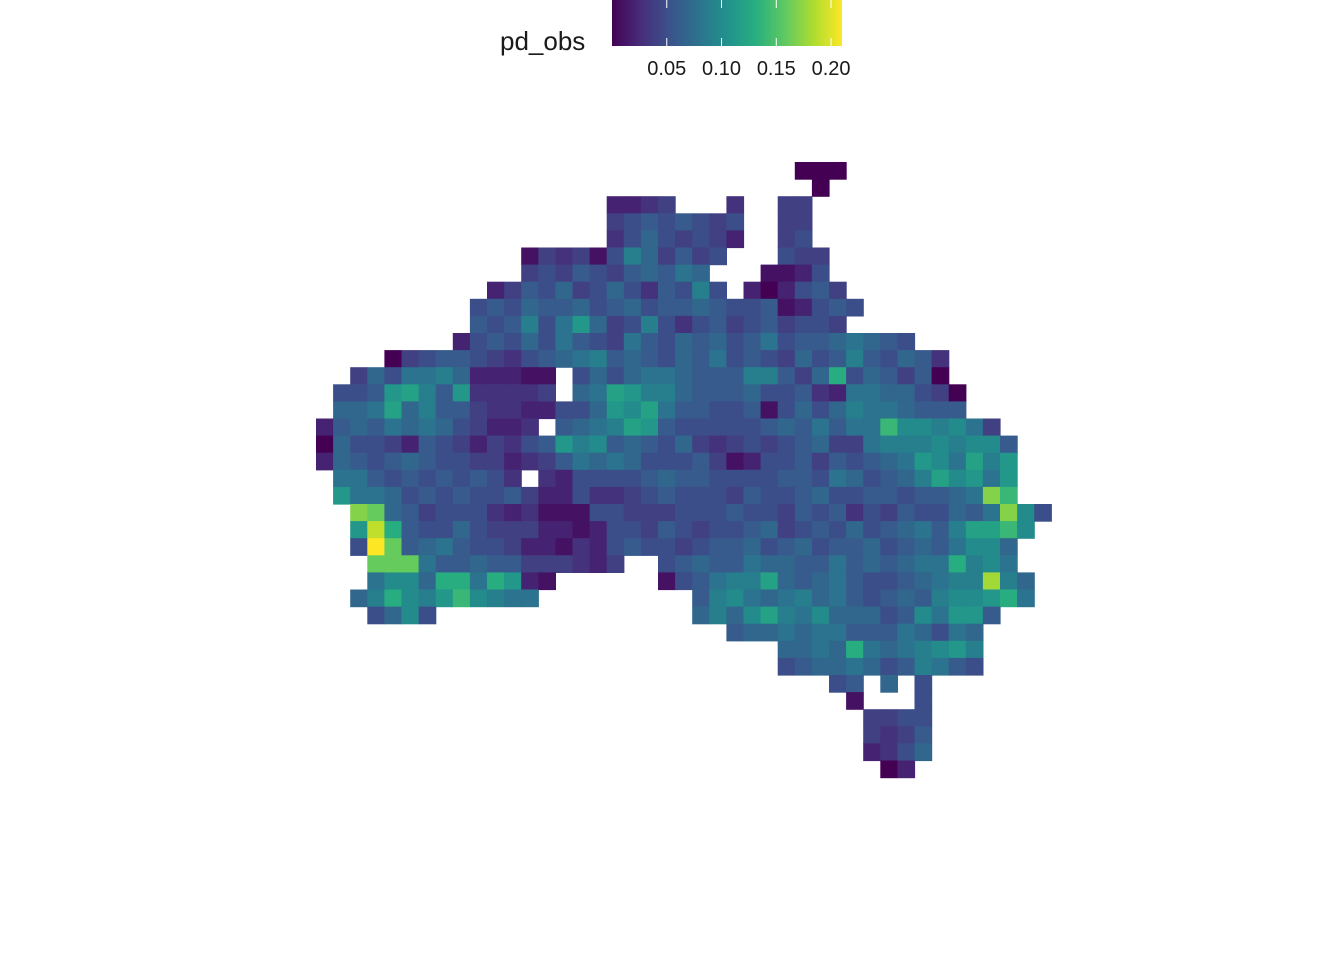  I want to click on colorbar-tick-label: 0.05, so click(667, 69).